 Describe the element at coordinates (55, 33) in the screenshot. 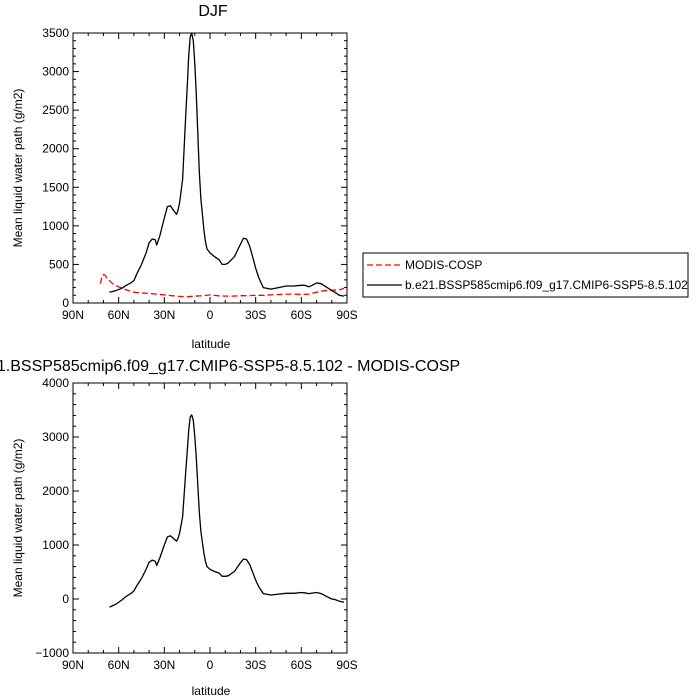

I see `y-tick-label: 3500` at that location.